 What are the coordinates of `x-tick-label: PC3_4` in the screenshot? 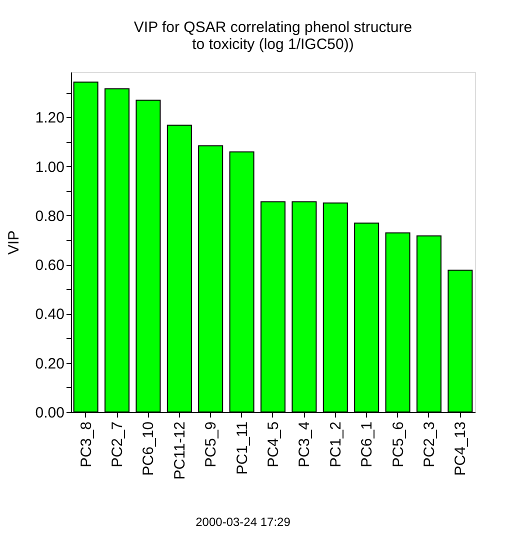 It's located at (305, 445).